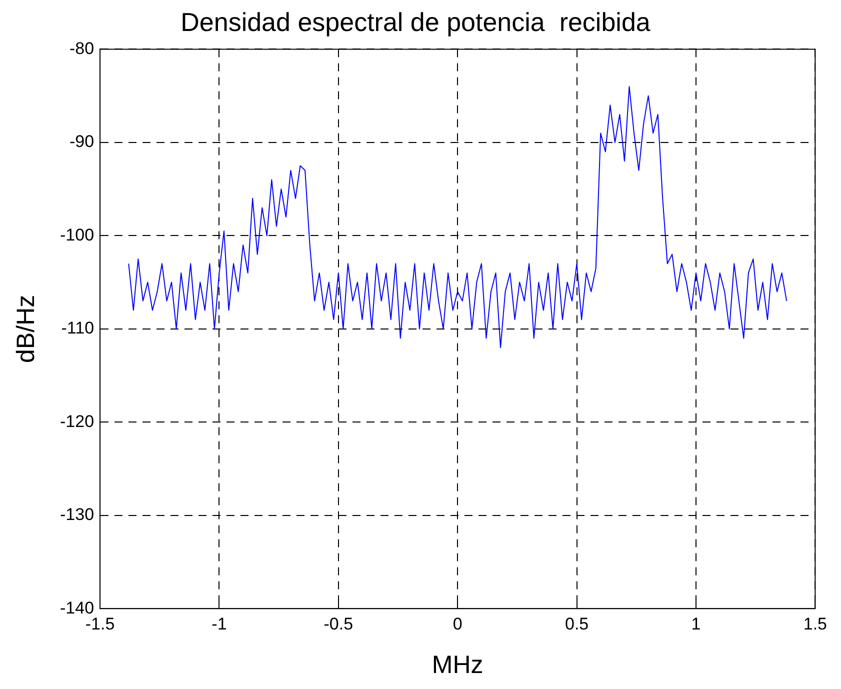 This screenshot has width=841, height=689. Describe the element at coordinates (77, 421) in the screenshot. I see `y-tick-label: -120` at that location.